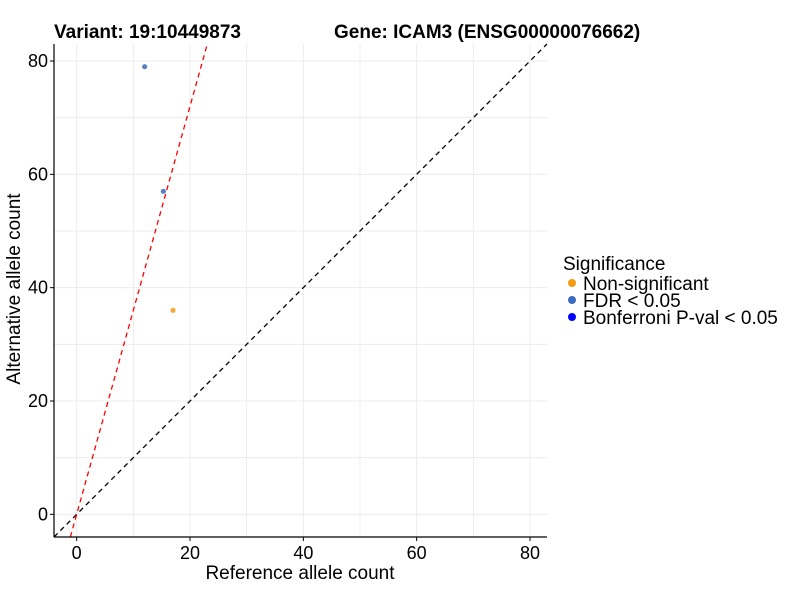 The width and height of the screenshot is (800, 600). What do you see at coordinates (38, 61) in the screenshot?
I see `y-tick-label: 80` at bounding box center [38, 61].